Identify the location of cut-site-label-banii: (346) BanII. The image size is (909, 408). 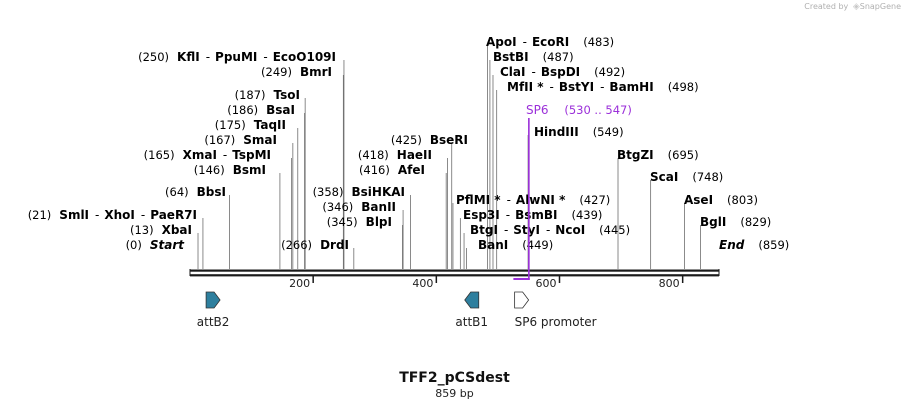
(359, 207).